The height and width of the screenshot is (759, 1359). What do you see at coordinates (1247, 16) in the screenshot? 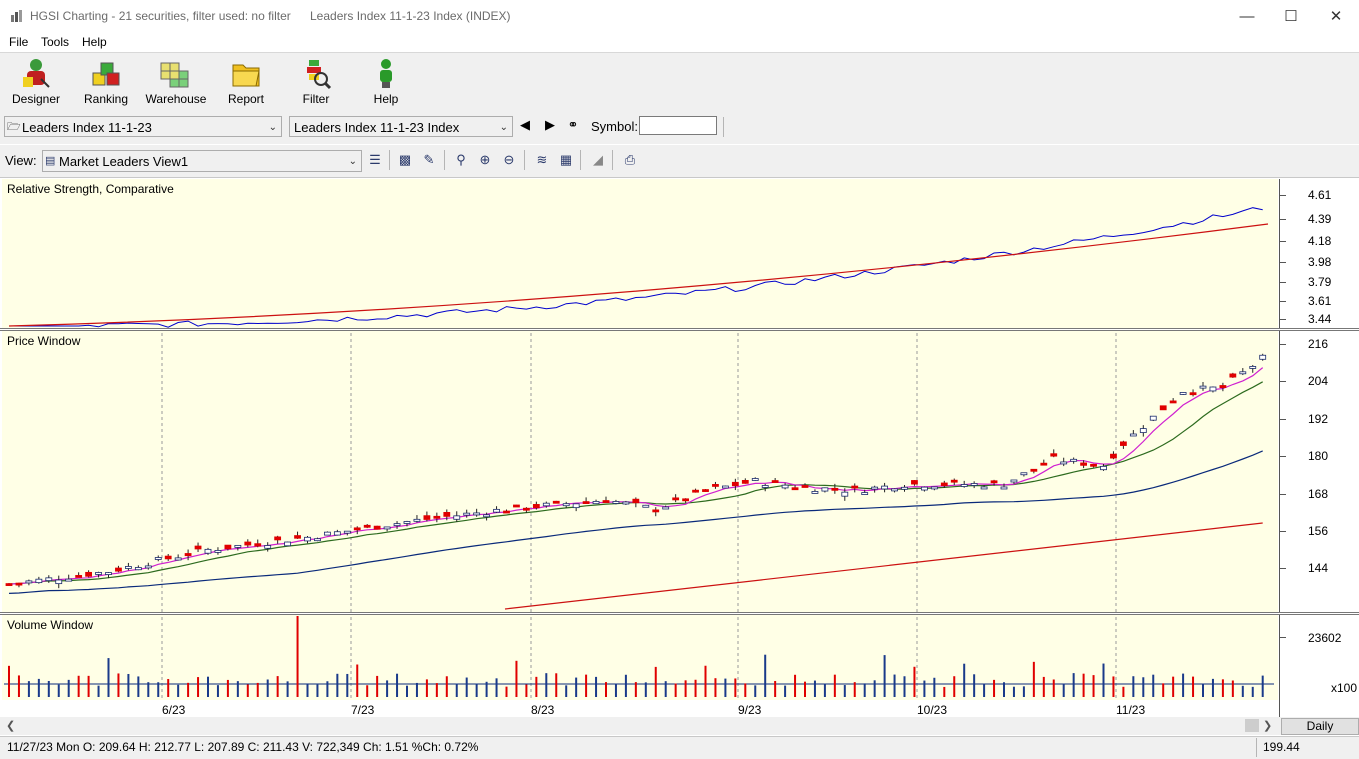
I see `minimize-button: —` at bounding box center [1247, 16].